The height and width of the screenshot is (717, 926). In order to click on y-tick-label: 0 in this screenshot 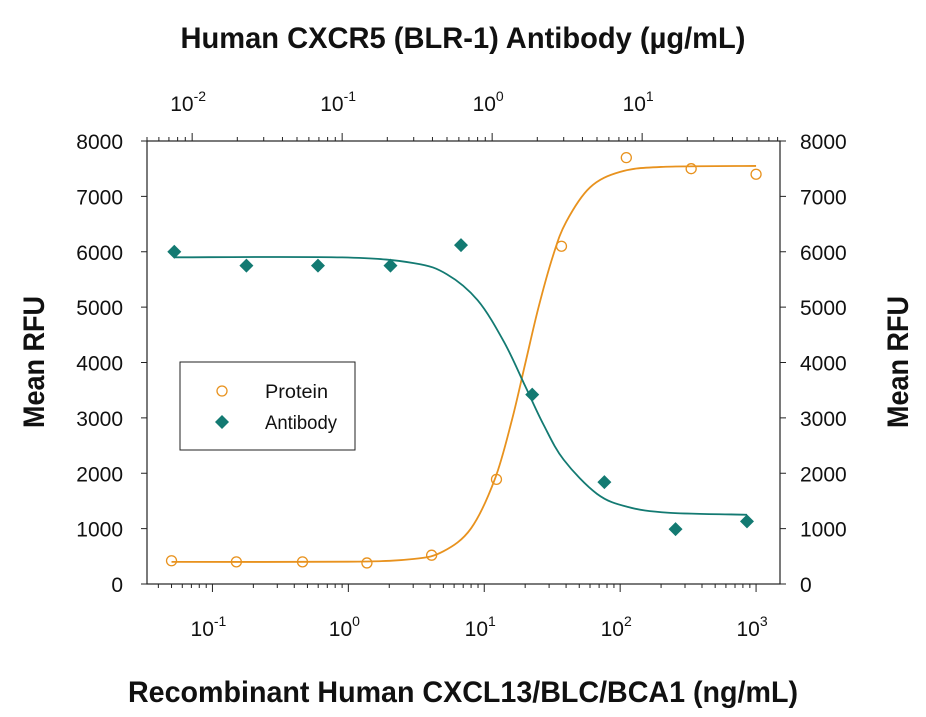, I will do `click(117, 585)`.